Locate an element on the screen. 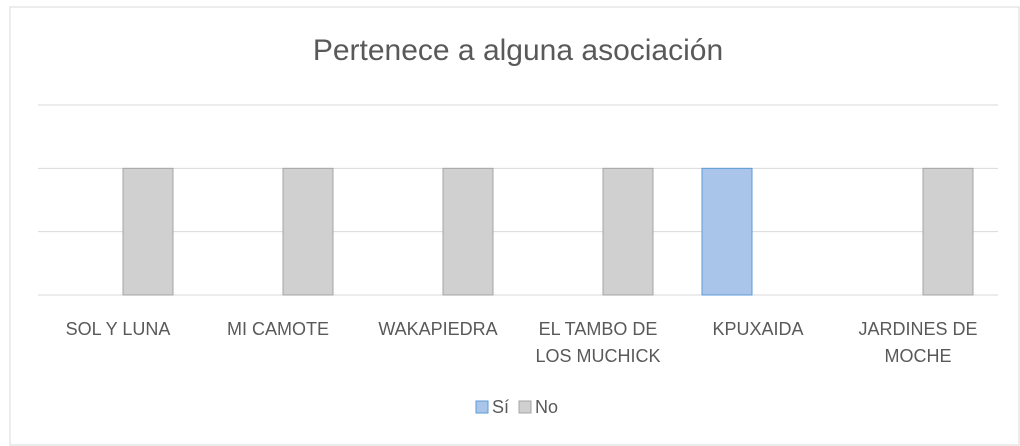 This screenshot has width=1020, height=446. x-tick-label: EL TAMBO DE LOS MUCHICK is located at coordinates (598, 342).